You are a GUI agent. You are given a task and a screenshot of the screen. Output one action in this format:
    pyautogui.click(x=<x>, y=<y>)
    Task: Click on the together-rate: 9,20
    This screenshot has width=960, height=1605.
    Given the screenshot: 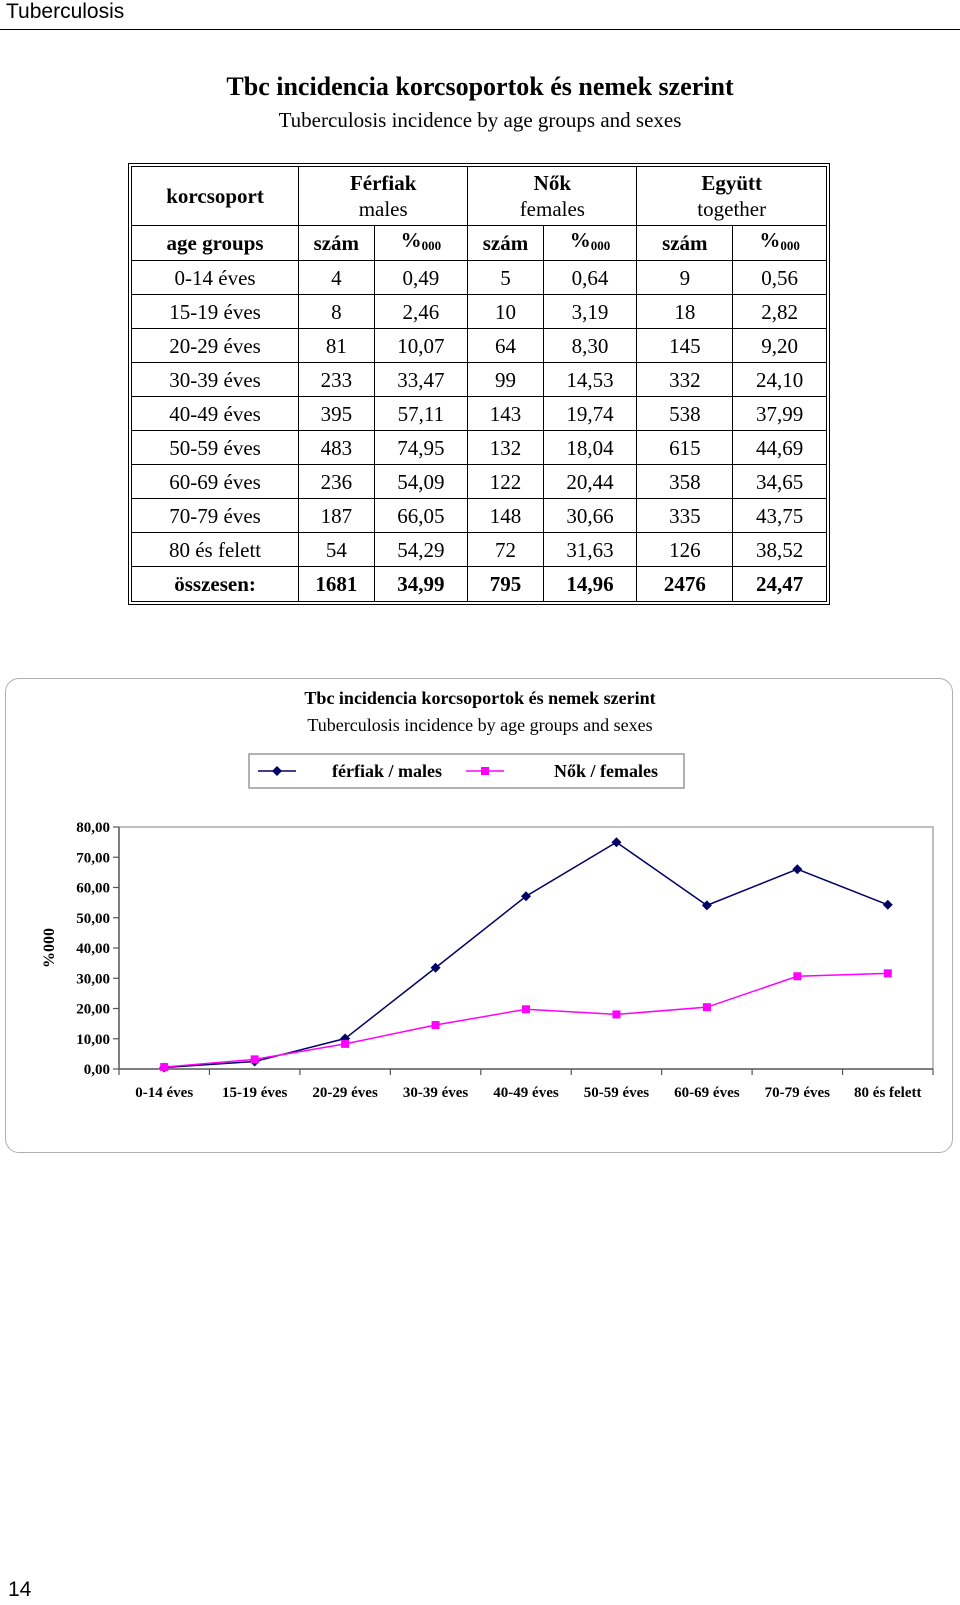 What is the action you would take?
    pyautogui.click(x=779, y=345)
    